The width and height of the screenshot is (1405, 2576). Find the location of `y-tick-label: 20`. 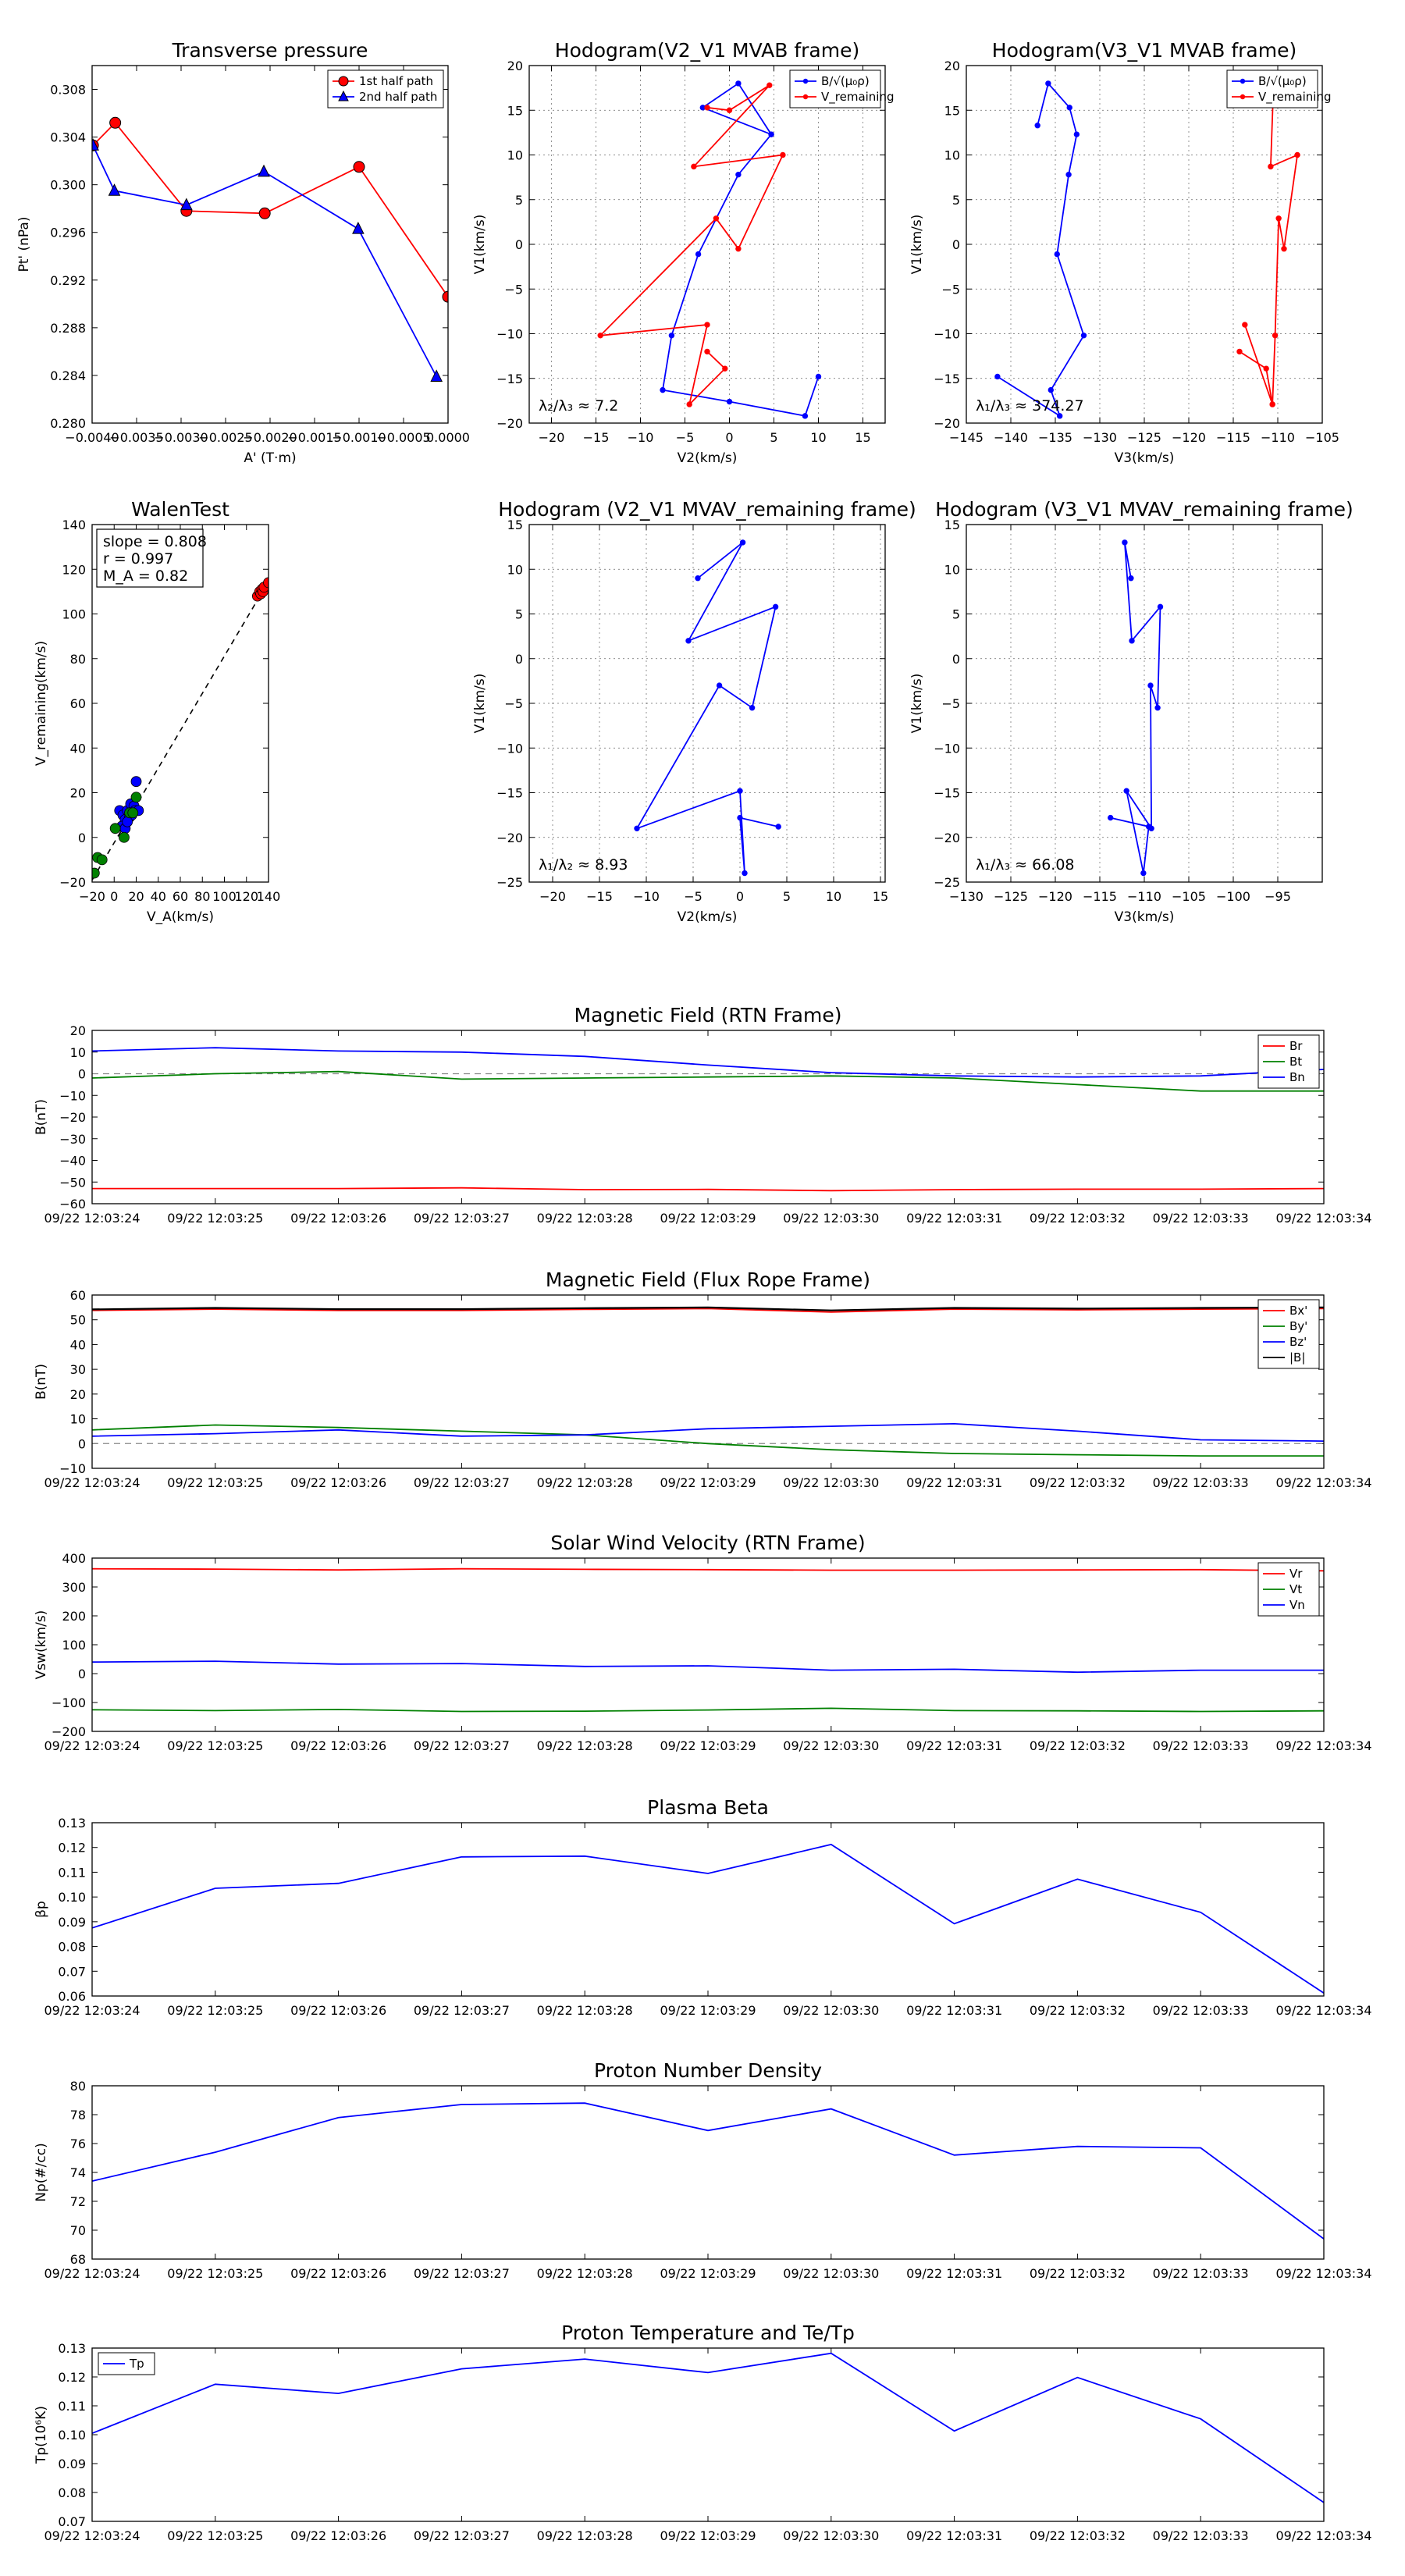

y-tick-label: 20 is located at coordinates (952, 66).